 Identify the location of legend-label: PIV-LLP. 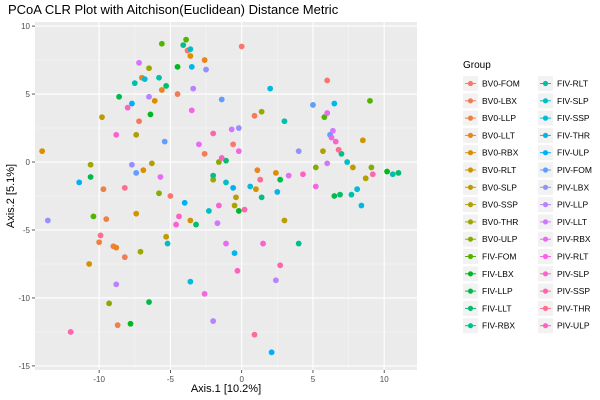
(573, 205).